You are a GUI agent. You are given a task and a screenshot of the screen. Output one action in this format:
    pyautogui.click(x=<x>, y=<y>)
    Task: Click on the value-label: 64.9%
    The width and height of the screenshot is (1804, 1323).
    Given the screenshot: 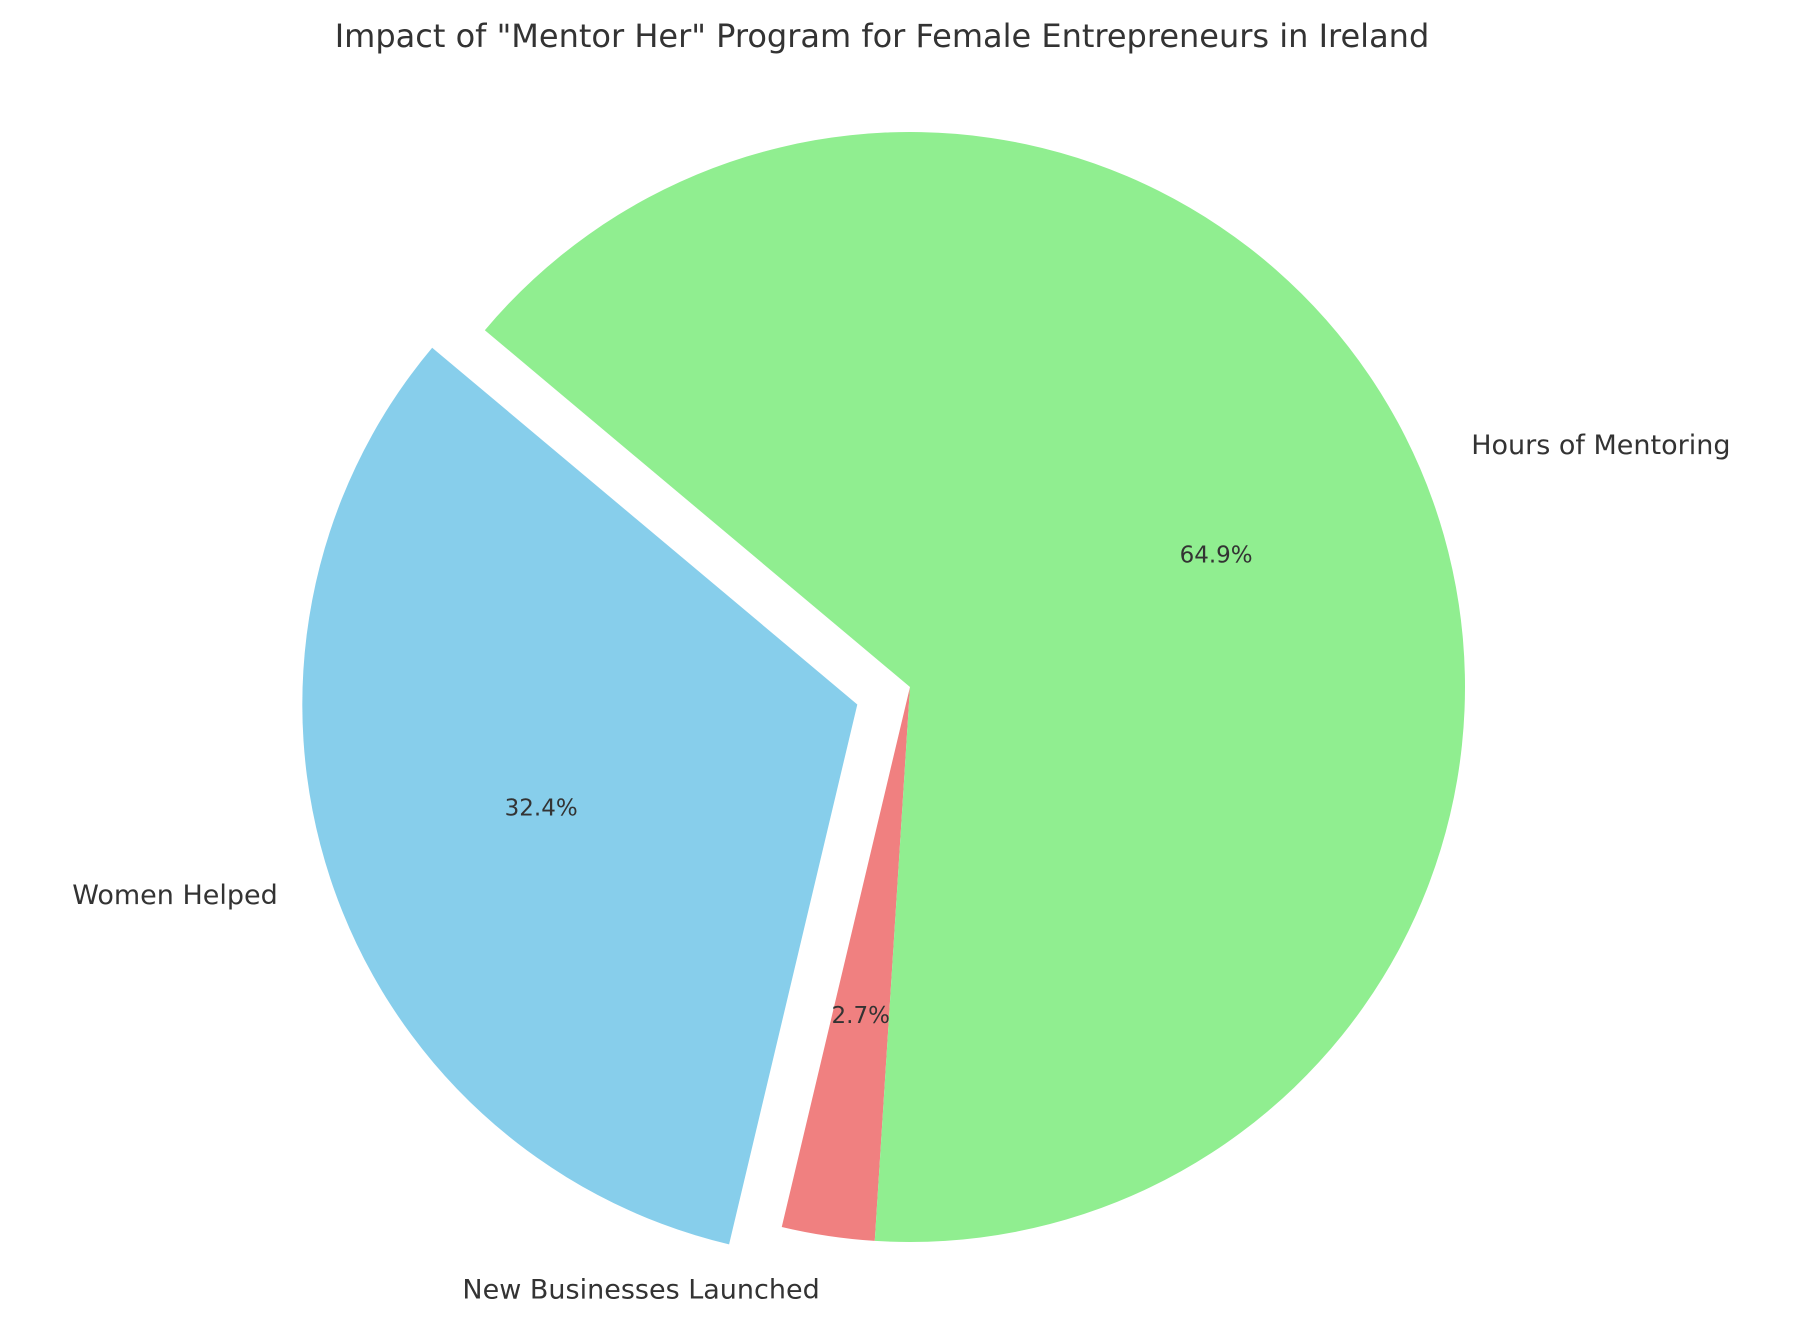 What is the action you would take?
    pyautogui.click(x=1216, y=555)
    